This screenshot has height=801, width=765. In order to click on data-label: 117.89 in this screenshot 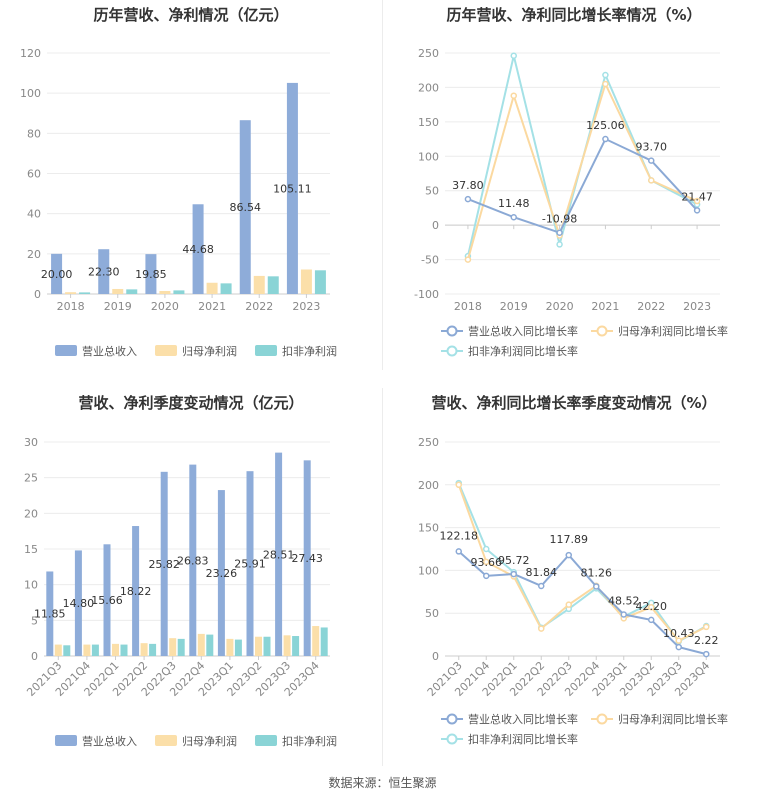, I will do `click(569, 539)`.